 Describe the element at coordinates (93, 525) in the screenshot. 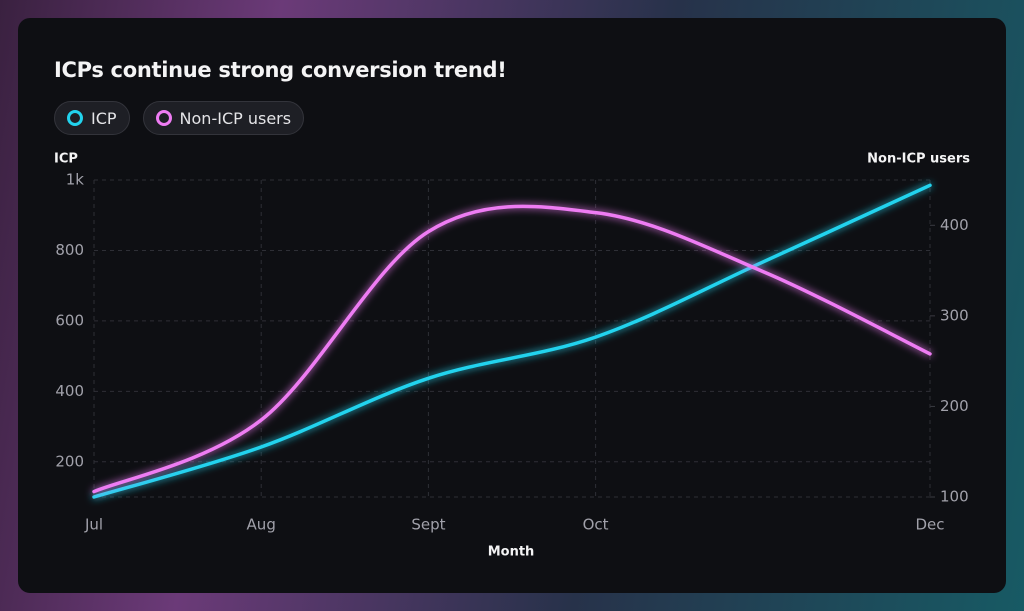

I see `x-tick-label: Jul` at that location.